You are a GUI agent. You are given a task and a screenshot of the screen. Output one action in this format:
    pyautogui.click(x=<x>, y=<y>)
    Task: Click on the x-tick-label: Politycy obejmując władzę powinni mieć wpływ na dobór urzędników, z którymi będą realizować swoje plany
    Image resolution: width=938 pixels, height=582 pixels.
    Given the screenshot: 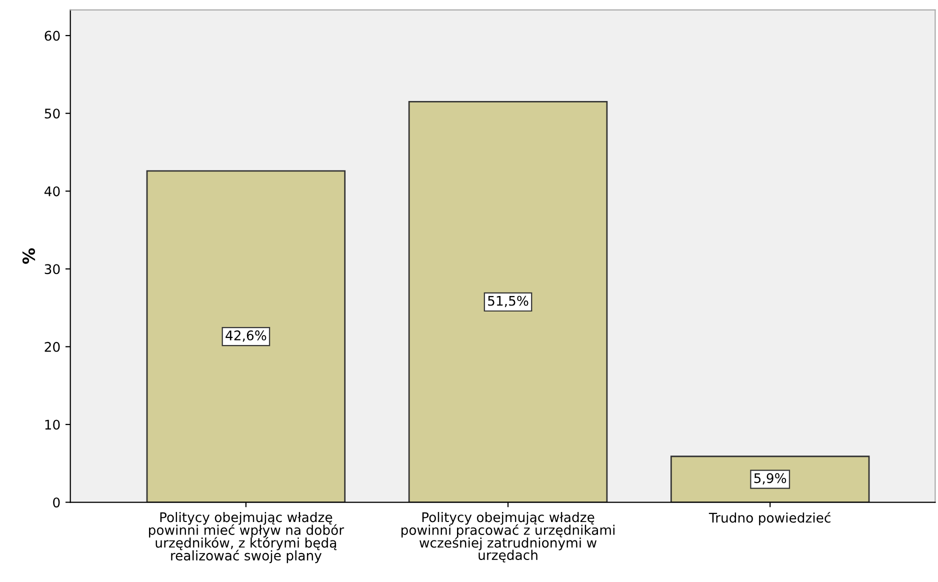 What is the action you would take?
    pyautogui.click(x=246, y=538)
    